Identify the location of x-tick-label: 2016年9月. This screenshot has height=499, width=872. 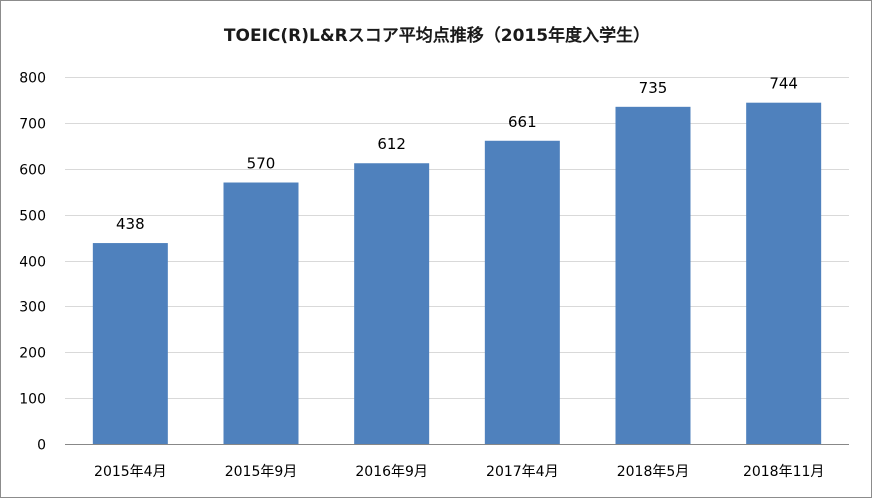
(391, 472).